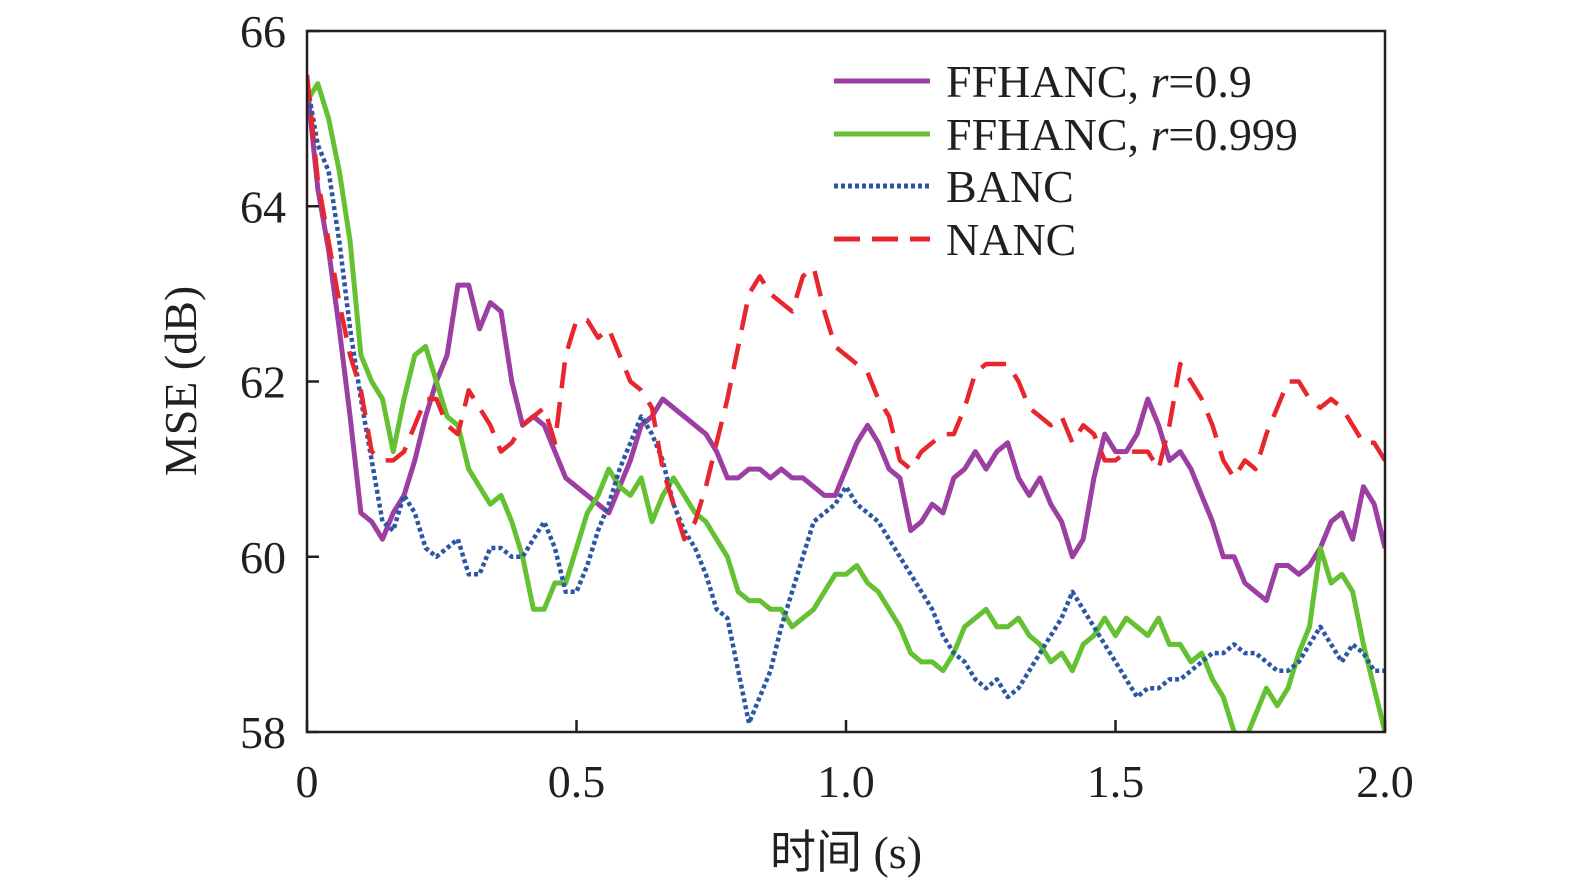  I want to click on legend-label-prefix: BANC, so click(1010, 186).